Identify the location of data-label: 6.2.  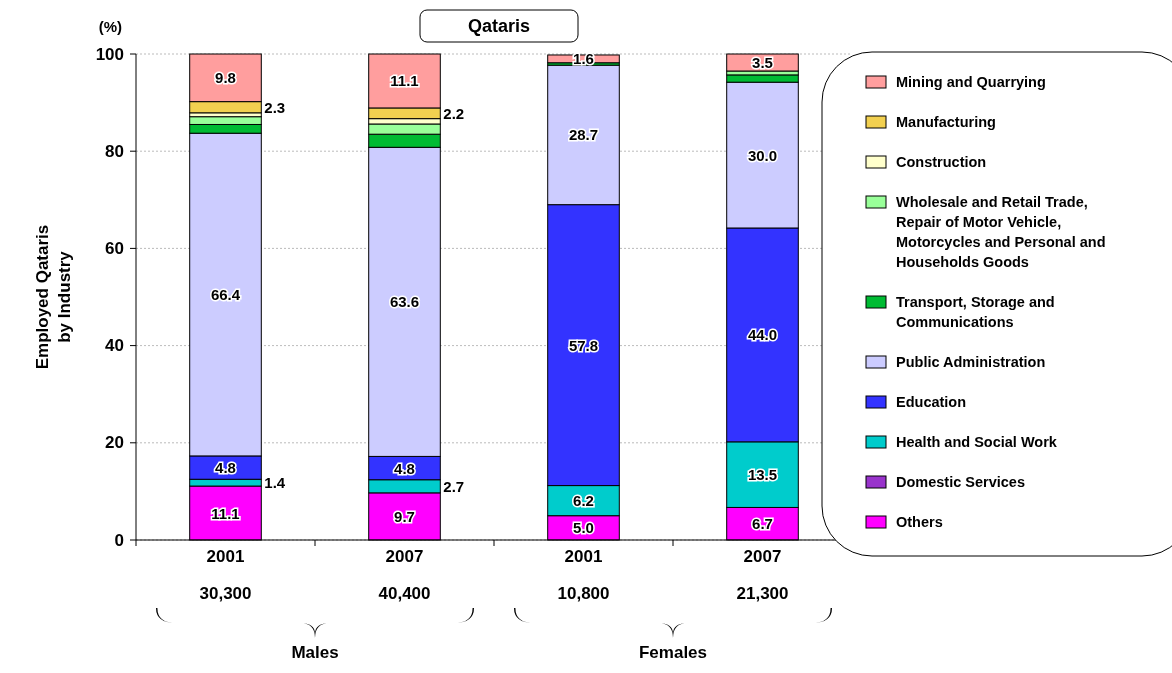
(583, 501).